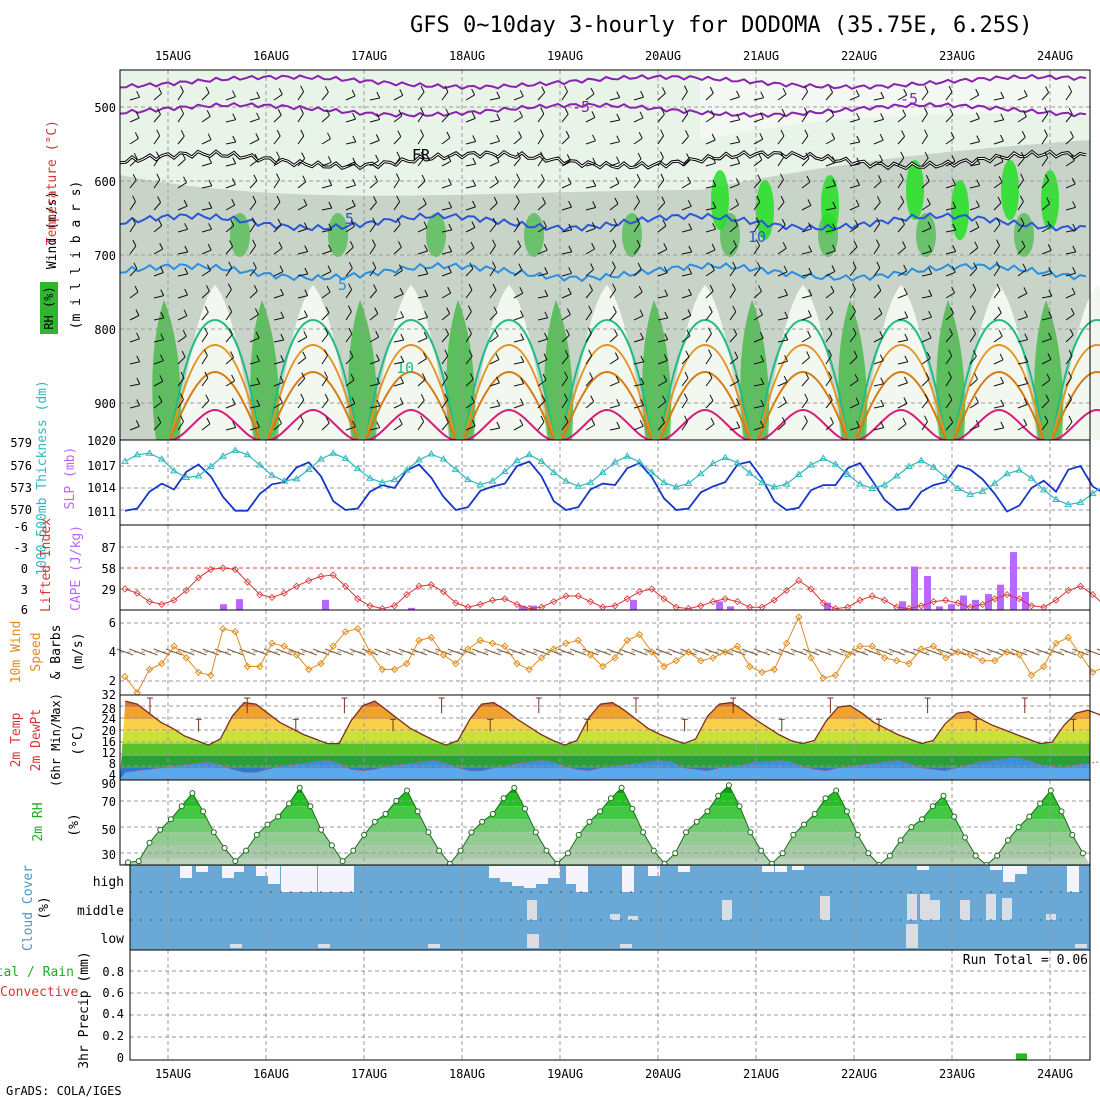 This screenshot has height=1100, width=1100. I want to click on moist-column, so click(1049, 370).